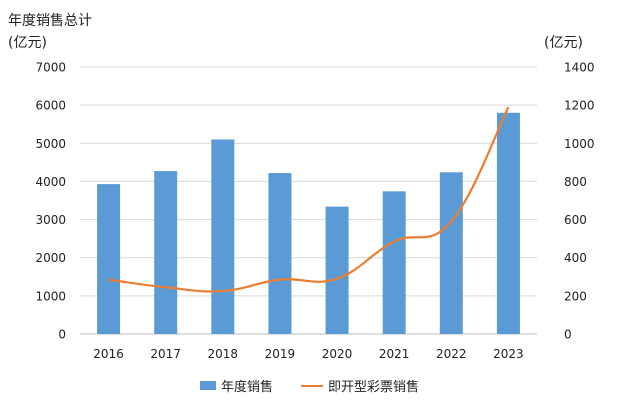 The height and width of the screenshot is (404, 619). Describe the element at coordinates (223, 354) in the screenshot. I see `x-tick-label: 2018` at that location.